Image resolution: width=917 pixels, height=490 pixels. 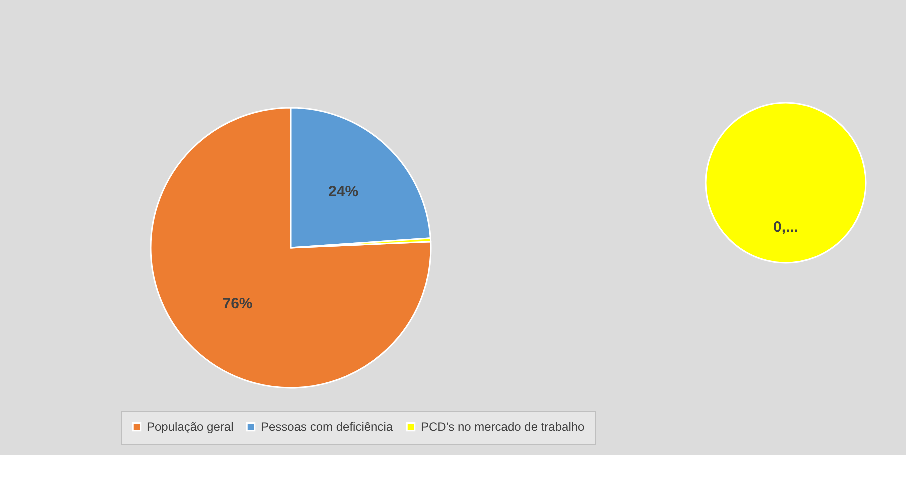 I want to click on legend-label: População geral, so click(x=190, y=427).